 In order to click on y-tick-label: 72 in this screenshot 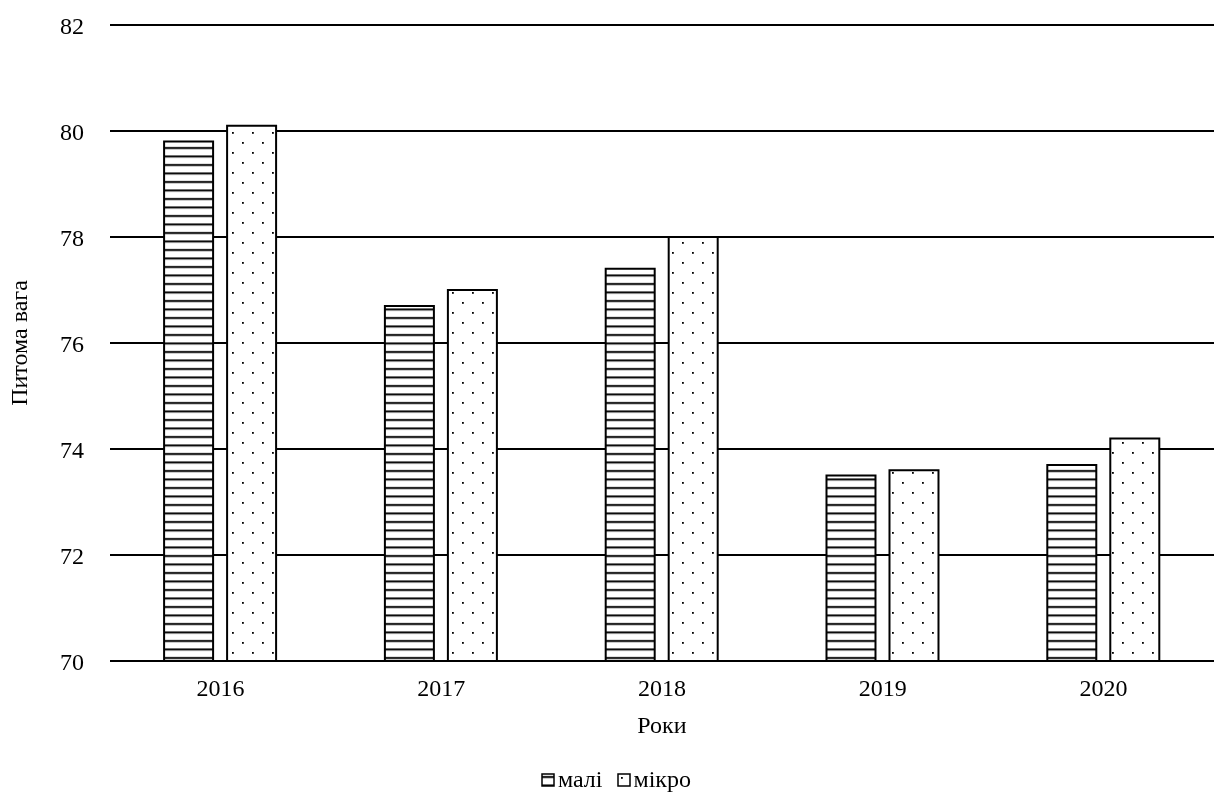, I will do `click(72, 555)`.